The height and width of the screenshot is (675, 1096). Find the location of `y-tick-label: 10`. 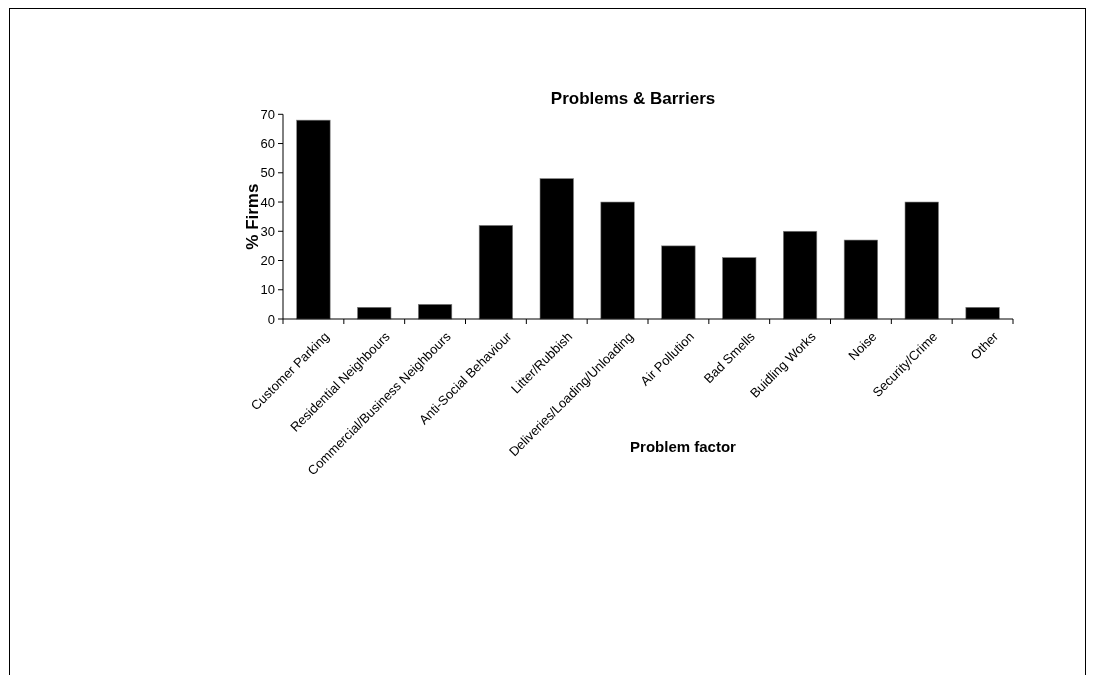

y-tick-label: 10 is located at coordinates (267, 290).